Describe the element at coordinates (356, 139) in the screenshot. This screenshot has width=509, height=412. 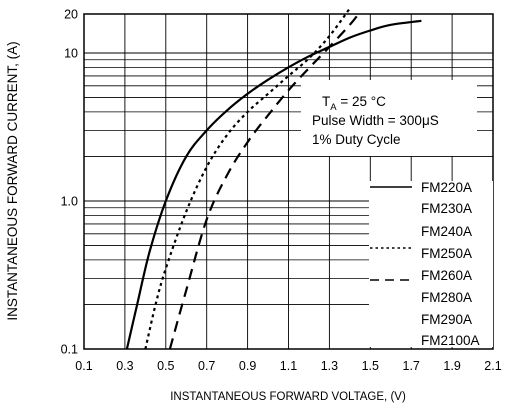
I see `annotation-duty-cycle: 1% Duty Cycle` at that location.